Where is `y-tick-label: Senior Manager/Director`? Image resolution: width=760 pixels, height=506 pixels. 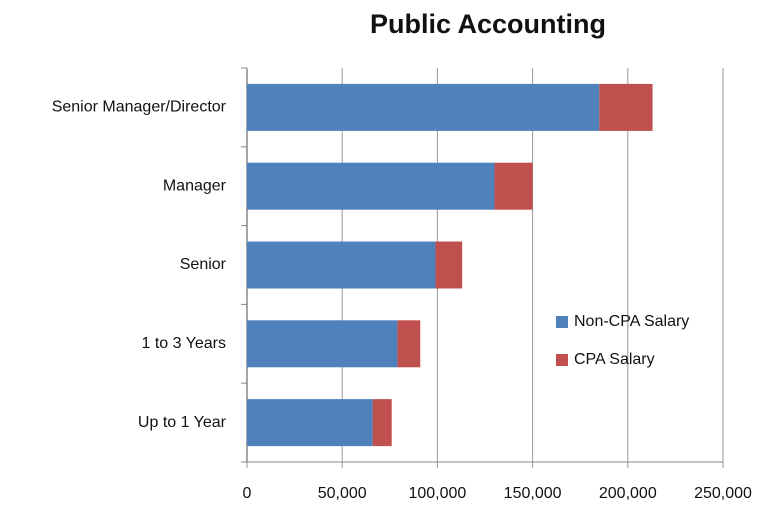 y-tick-label: Senior Manager/Director is located at coordinates (139, 107).